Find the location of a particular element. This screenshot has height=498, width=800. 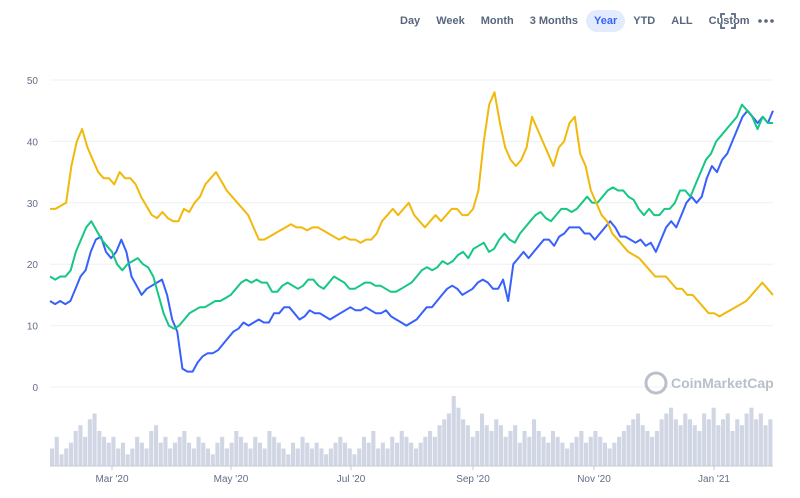

x-tick-label: May '20 is located at coordinates (231, 479).